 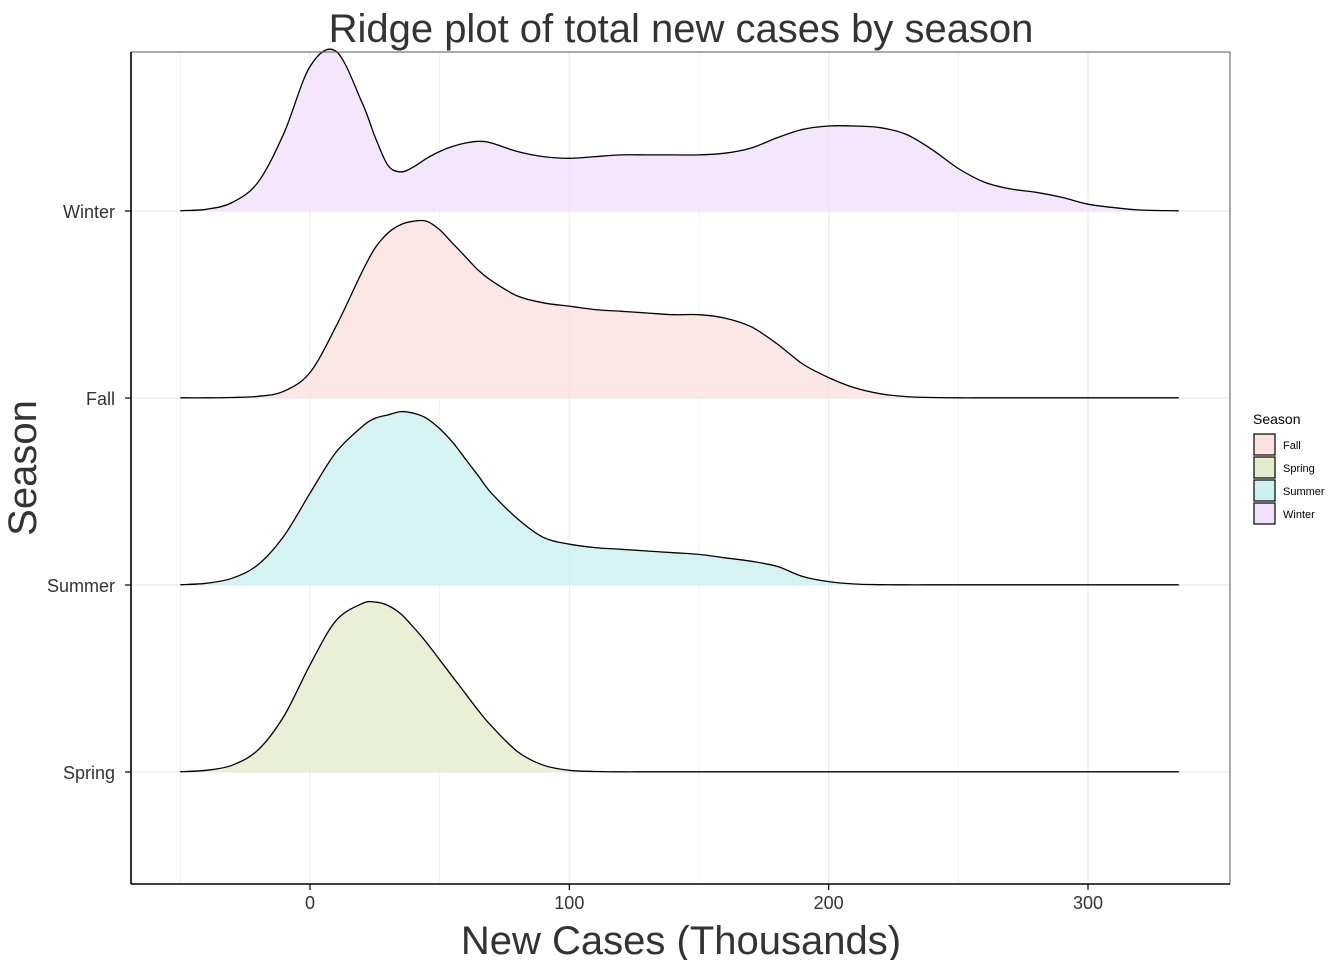 What do you see at coordinates (310, 903) in the screenshot?
I see `x-tick-label: 0` at bounding box center [310, 903].